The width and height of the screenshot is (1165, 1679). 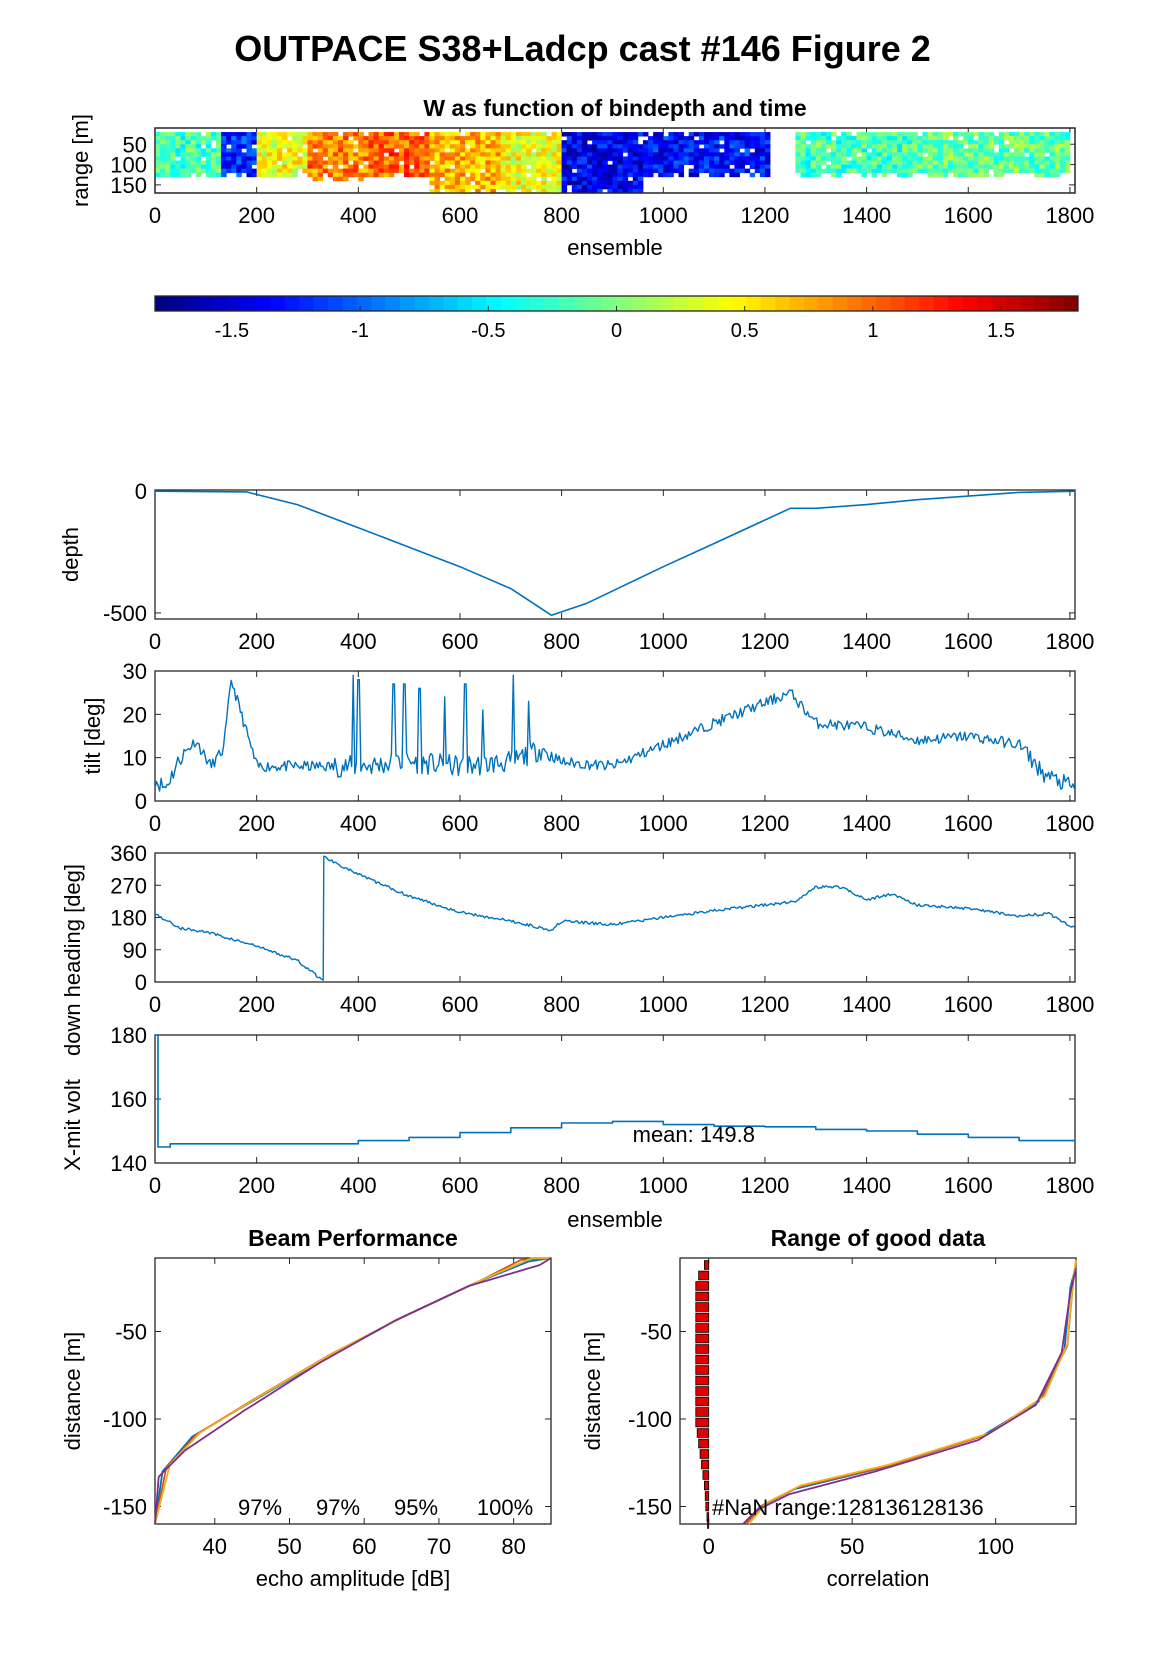 What do you see at coordinates (582, 48) in the screenshot?
I see `figure-title: OUTPACE S38+Ladcp cast #146 Figure 2` at bounding box center [582, 48].